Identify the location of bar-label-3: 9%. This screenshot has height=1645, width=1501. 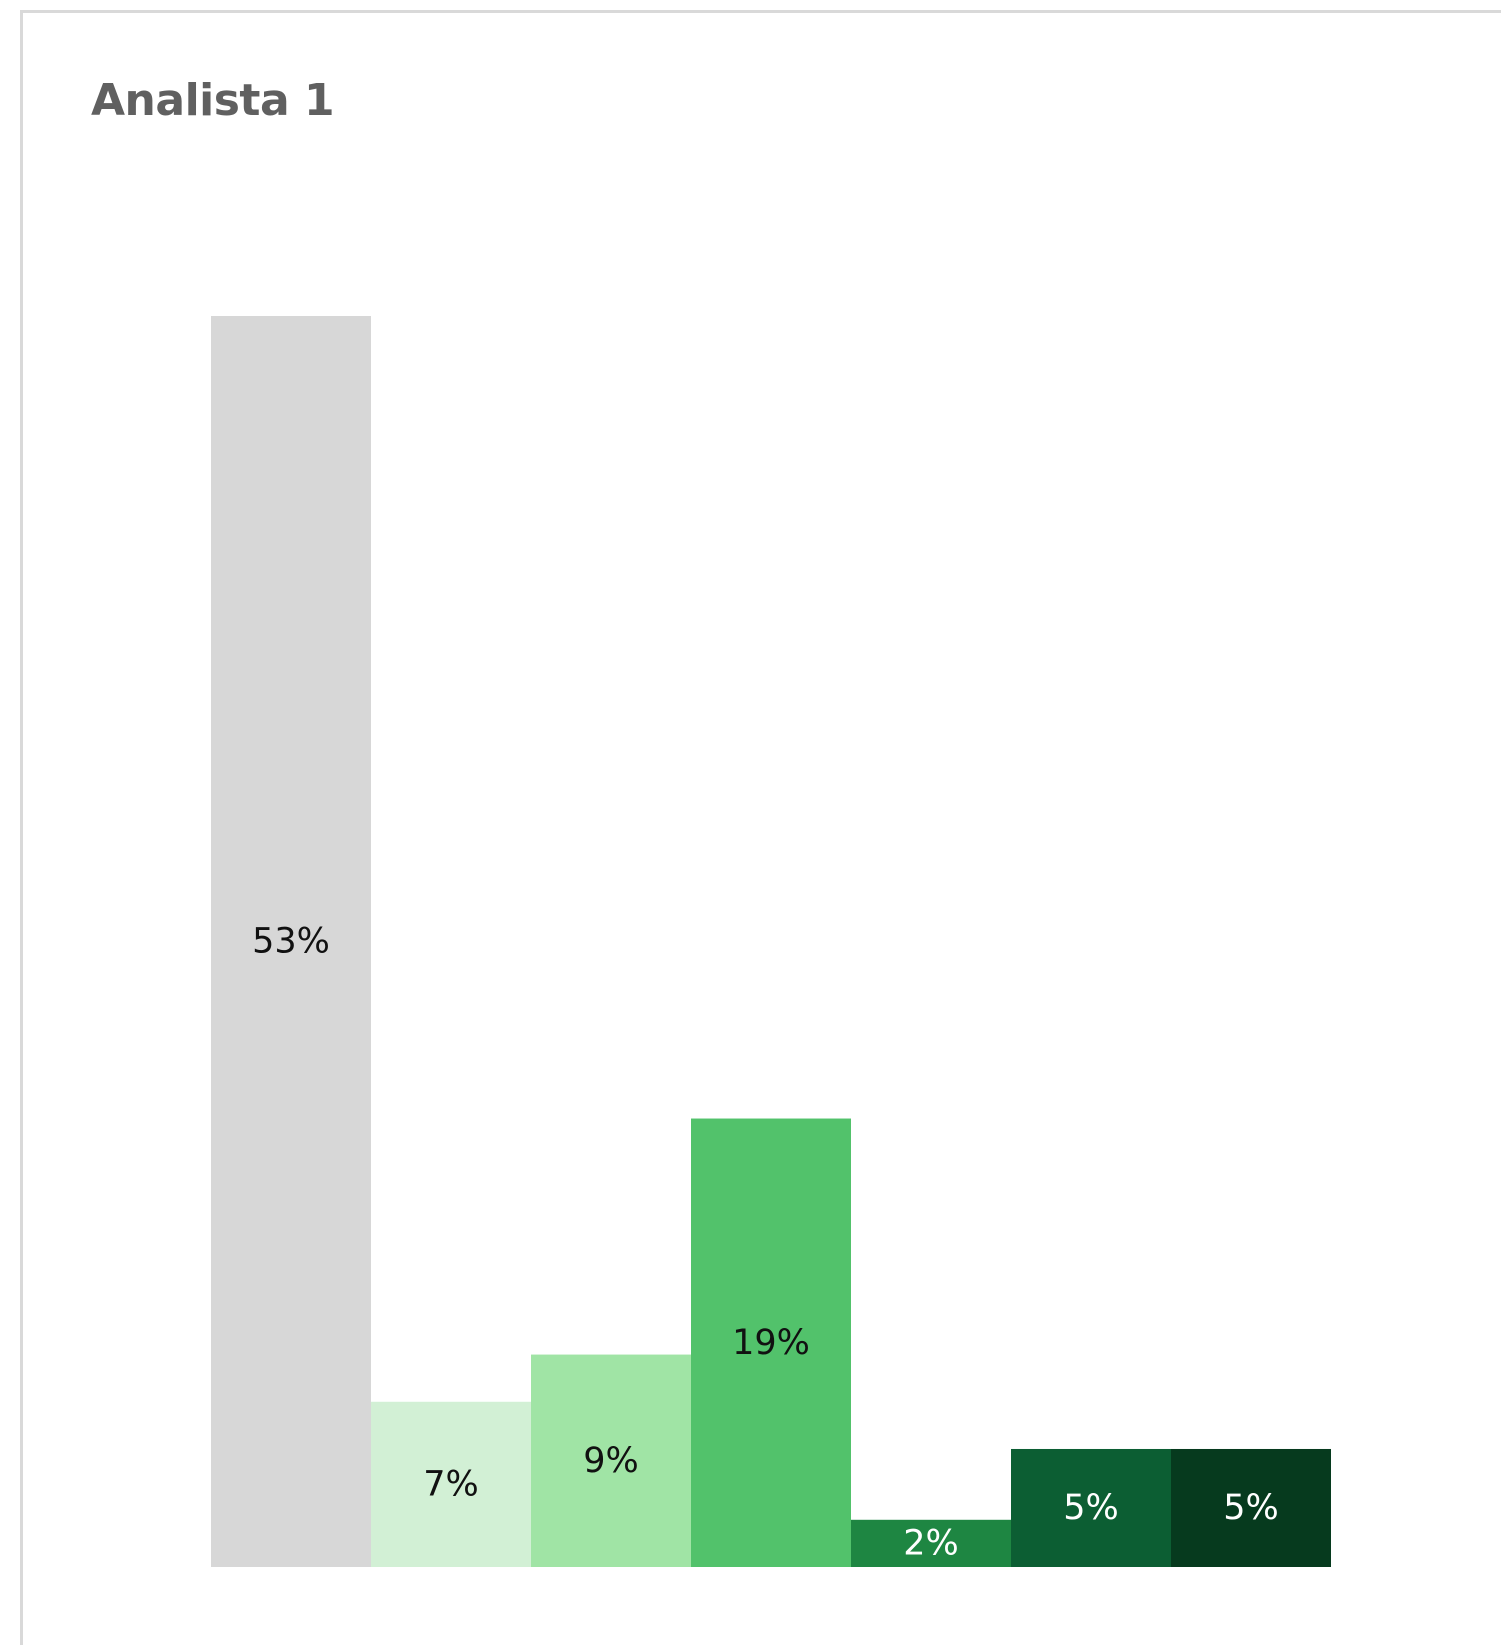
(611, 1461).